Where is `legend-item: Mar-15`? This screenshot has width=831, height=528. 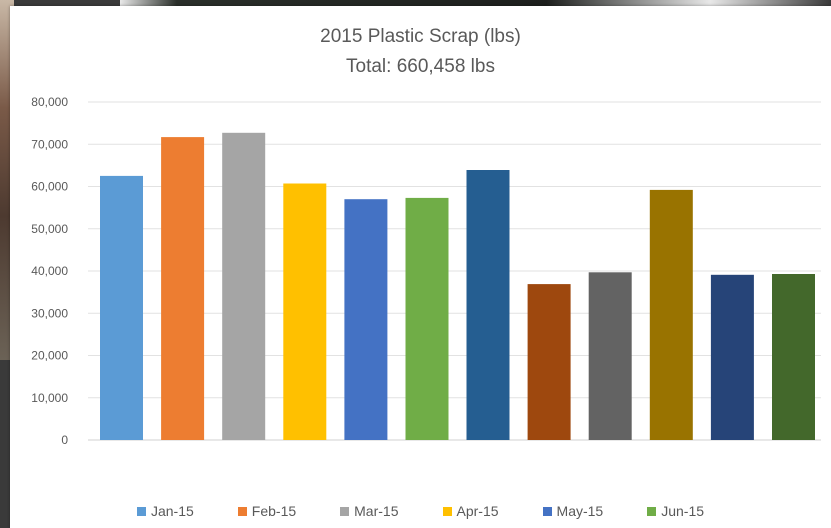
legend-item: Mar-15 is located at coordinates (369, 511).